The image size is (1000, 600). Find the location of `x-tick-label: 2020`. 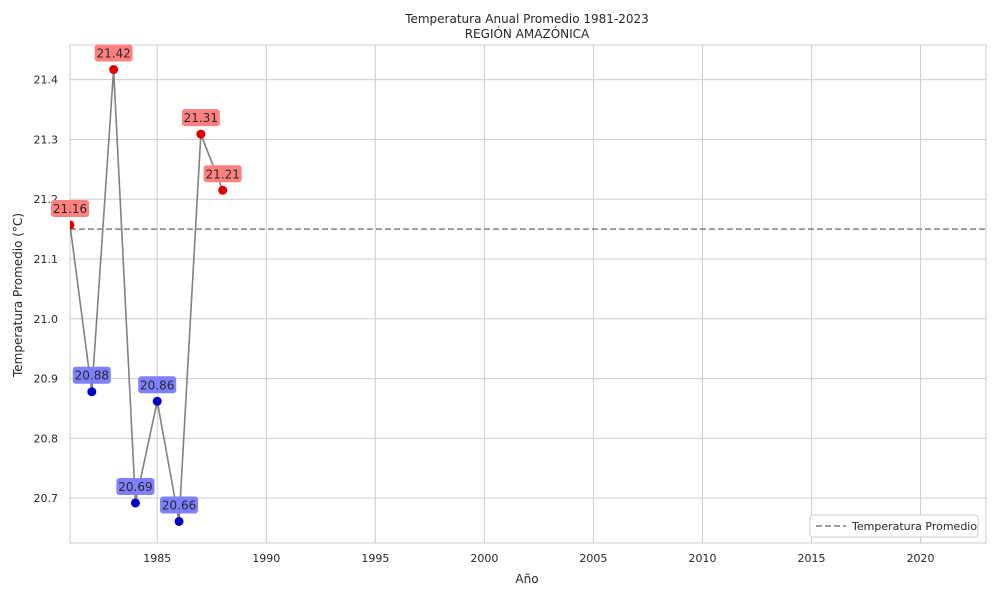

x-tick-label: 2020 is located at coordinates (921, 558).